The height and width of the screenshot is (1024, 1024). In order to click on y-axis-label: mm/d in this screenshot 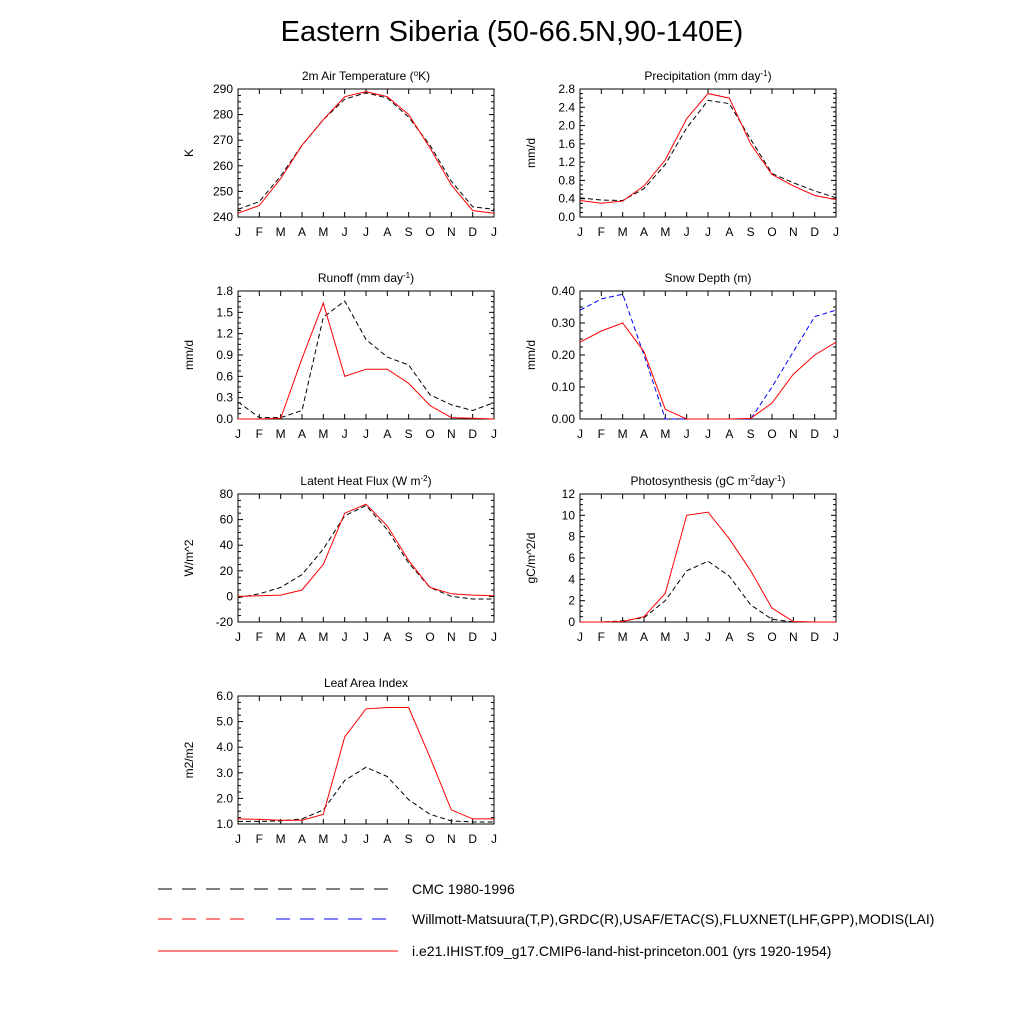, I will do `click(189, 355)`.